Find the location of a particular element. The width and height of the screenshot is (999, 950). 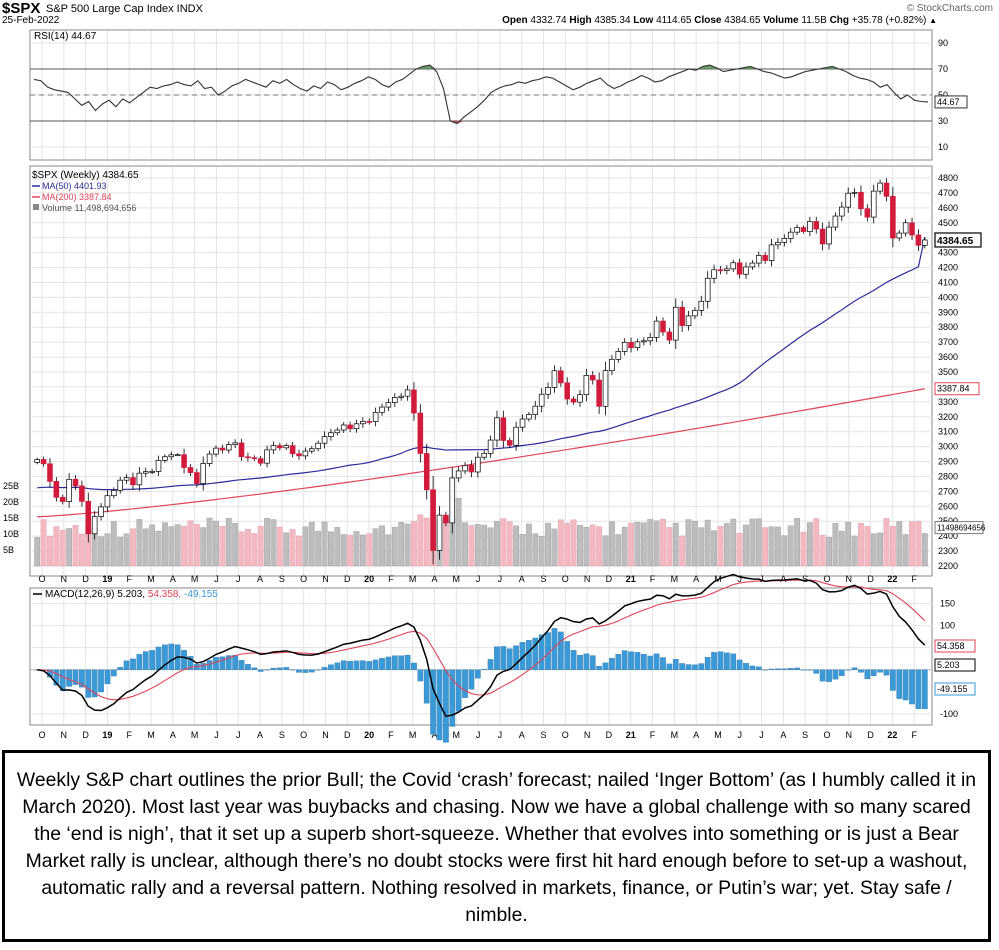

price-tick-label: 4700 is located at coordinates (948, 193).